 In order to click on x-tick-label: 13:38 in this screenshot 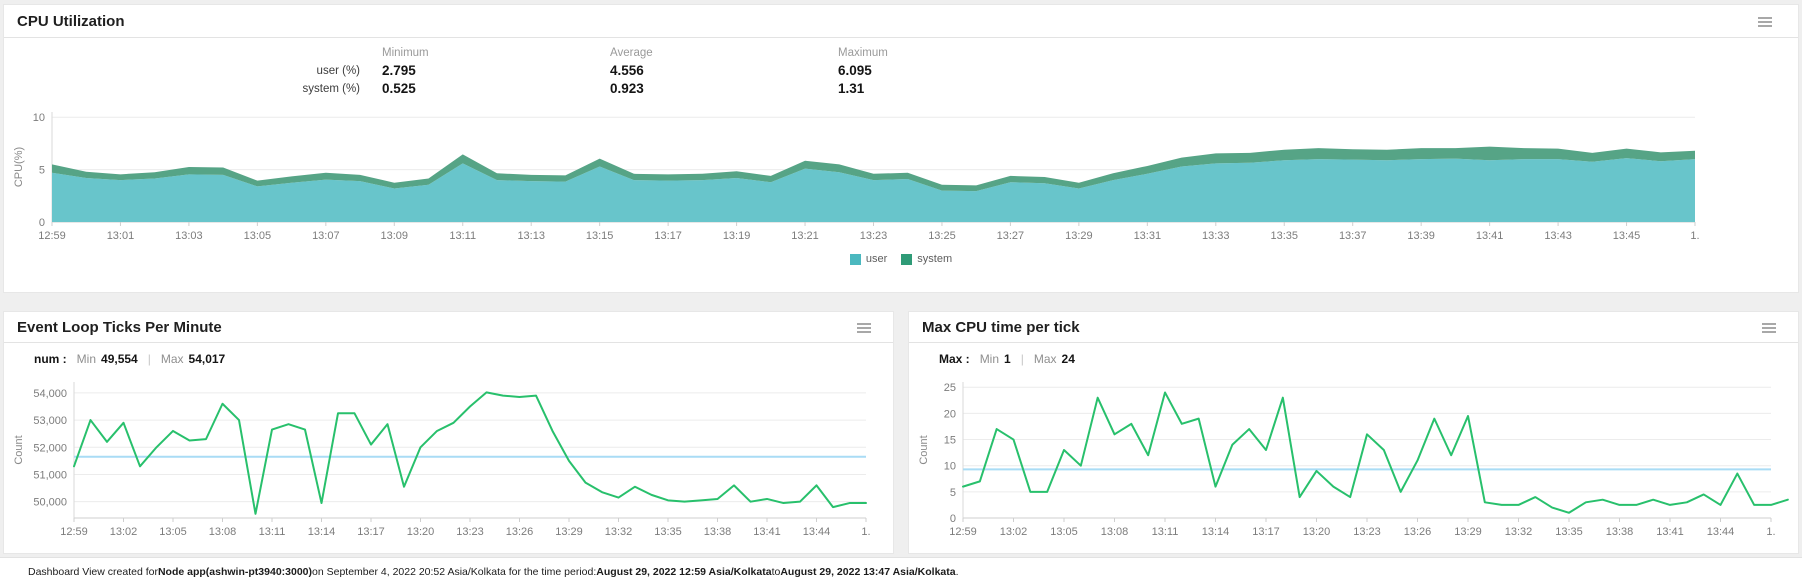, I will do `click(718, 532)`.